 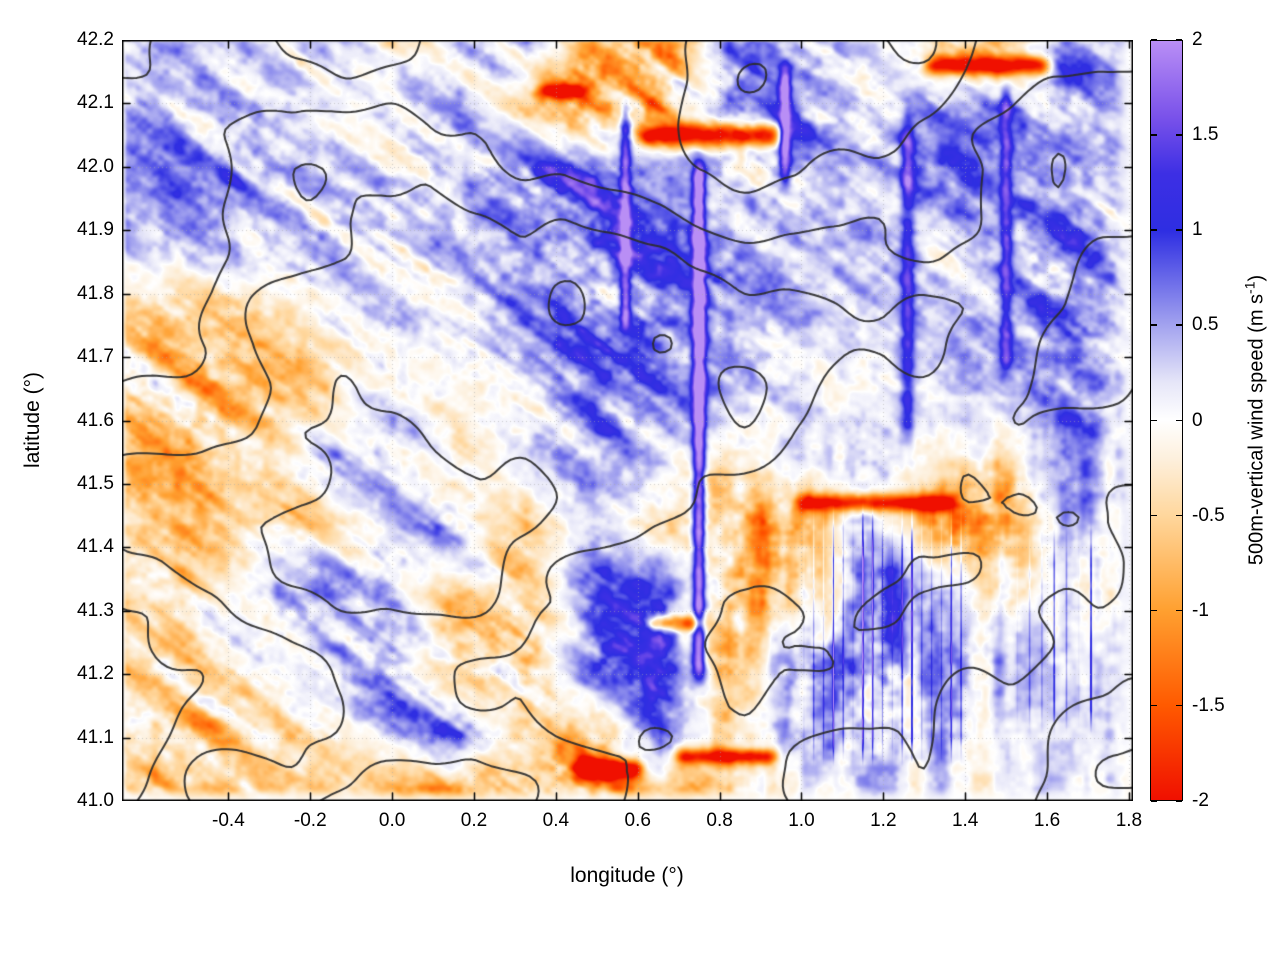 What do you see at coordinates (627, 875) in the screenshot?
I see `x-axis-label: longitude (°)` at bounding box center [627, 875].